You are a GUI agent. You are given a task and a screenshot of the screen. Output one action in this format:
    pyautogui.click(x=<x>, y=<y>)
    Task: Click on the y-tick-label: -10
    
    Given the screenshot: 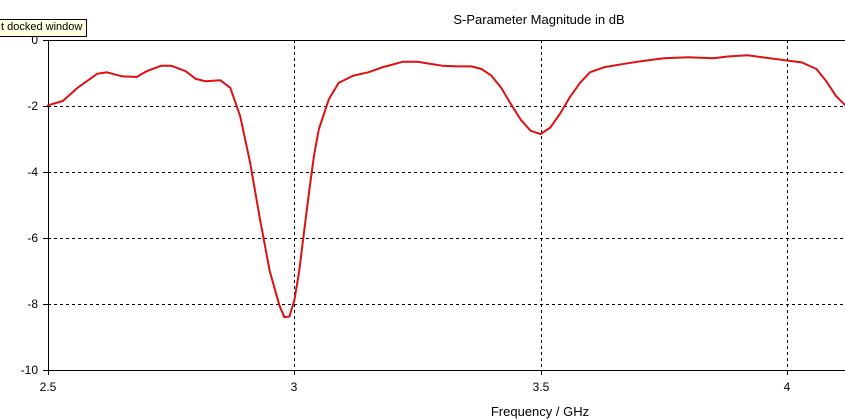 What is the action you would take?
    pyautogui.click(x=30, y=370)
    